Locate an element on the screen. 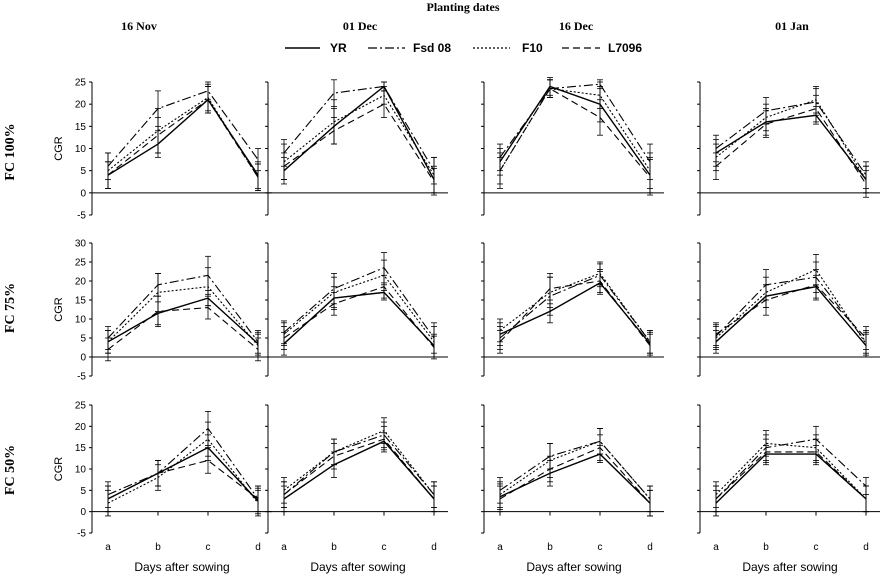 Image resolution: width=885 pixels, height=583 pixels. column-title-01-dec: 01 Dec is located at coordinates (360, 26).